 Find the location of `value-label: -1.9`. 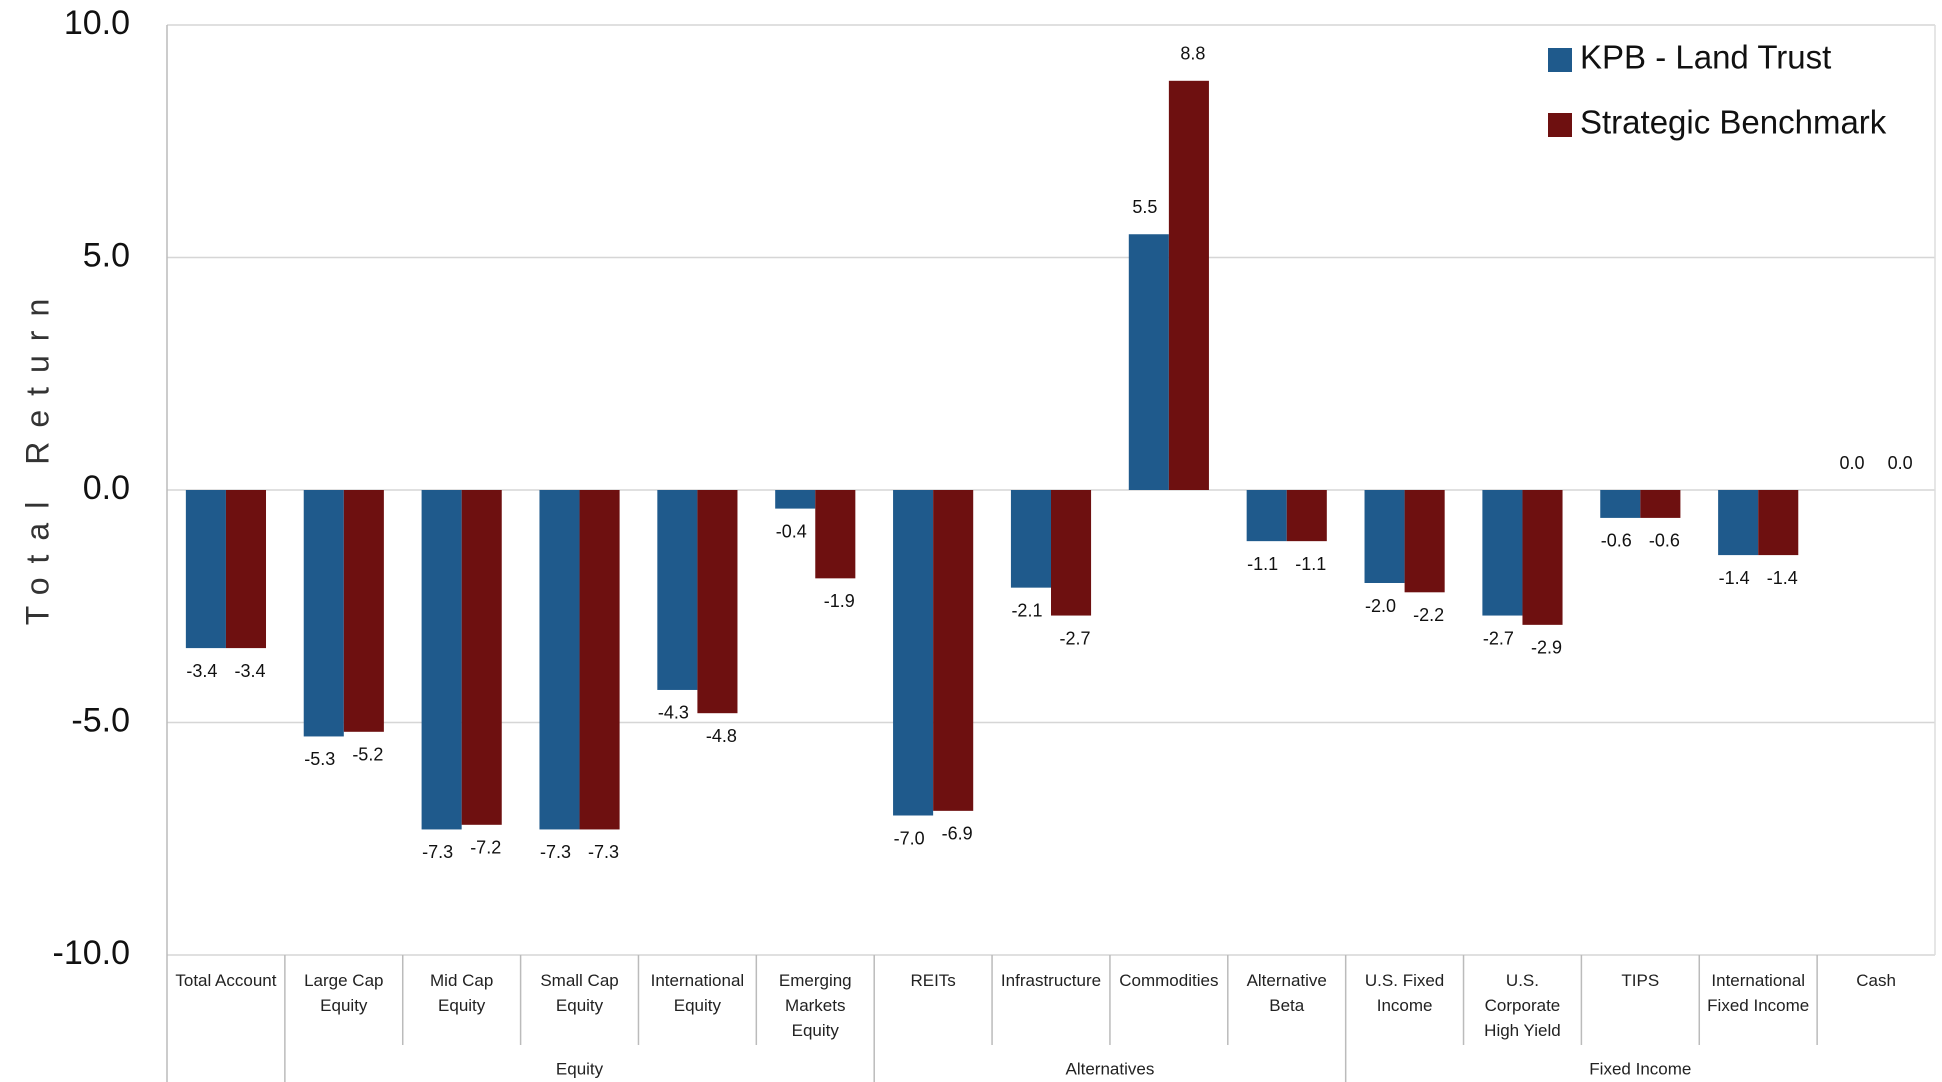

value-label: -1.9 is located at coordinates (839, 601).